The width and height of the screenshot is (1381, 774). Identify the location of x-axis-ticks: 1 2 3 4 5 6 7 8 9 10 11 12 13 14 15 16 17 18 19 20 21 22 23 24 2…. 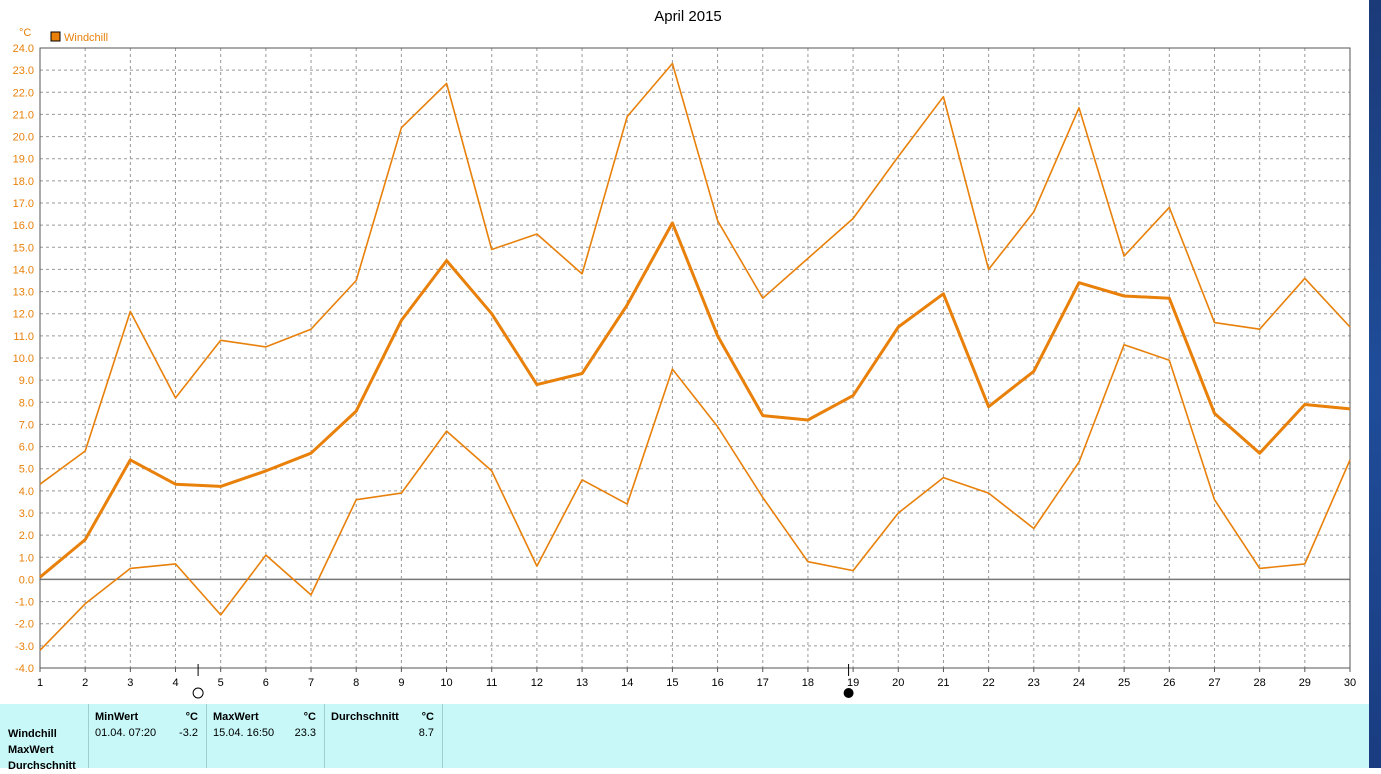
(696, 678).